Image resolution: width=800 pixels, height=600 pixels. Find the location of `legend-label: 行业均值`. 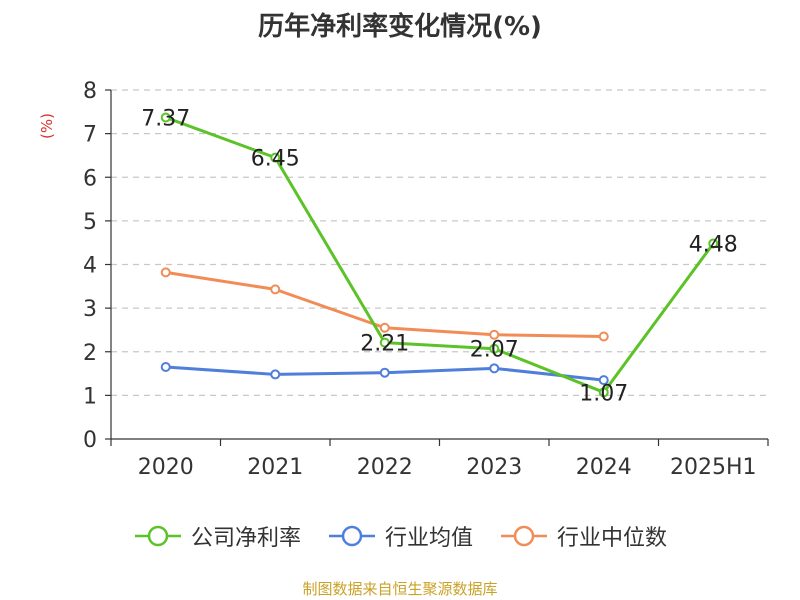

legend-label: 行业均值 is located at coordinates (428, 538).